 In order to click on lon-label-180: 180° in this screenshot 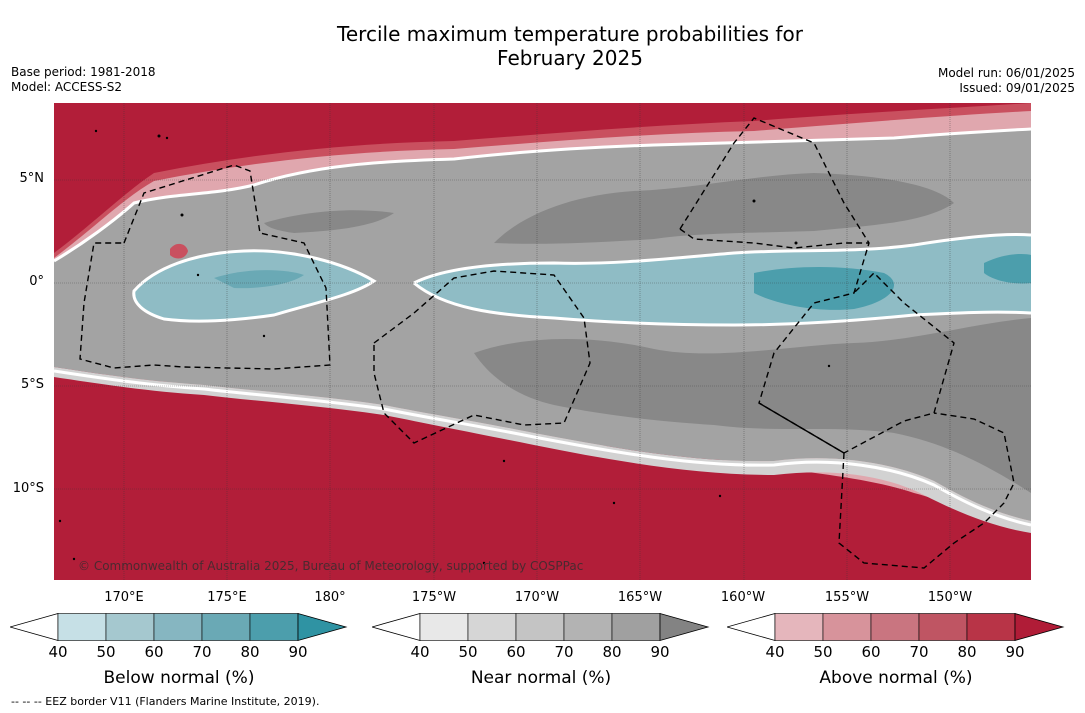, I will do `click(330, 597)`.